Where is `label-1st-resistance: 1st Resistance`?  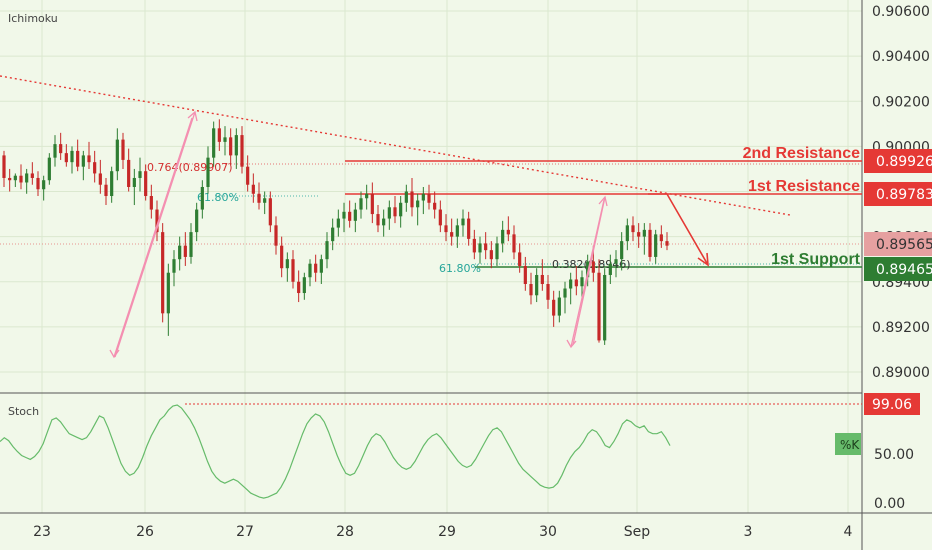 label-1st-resistance: 1st Resistance is located at coordinates (804, 186).